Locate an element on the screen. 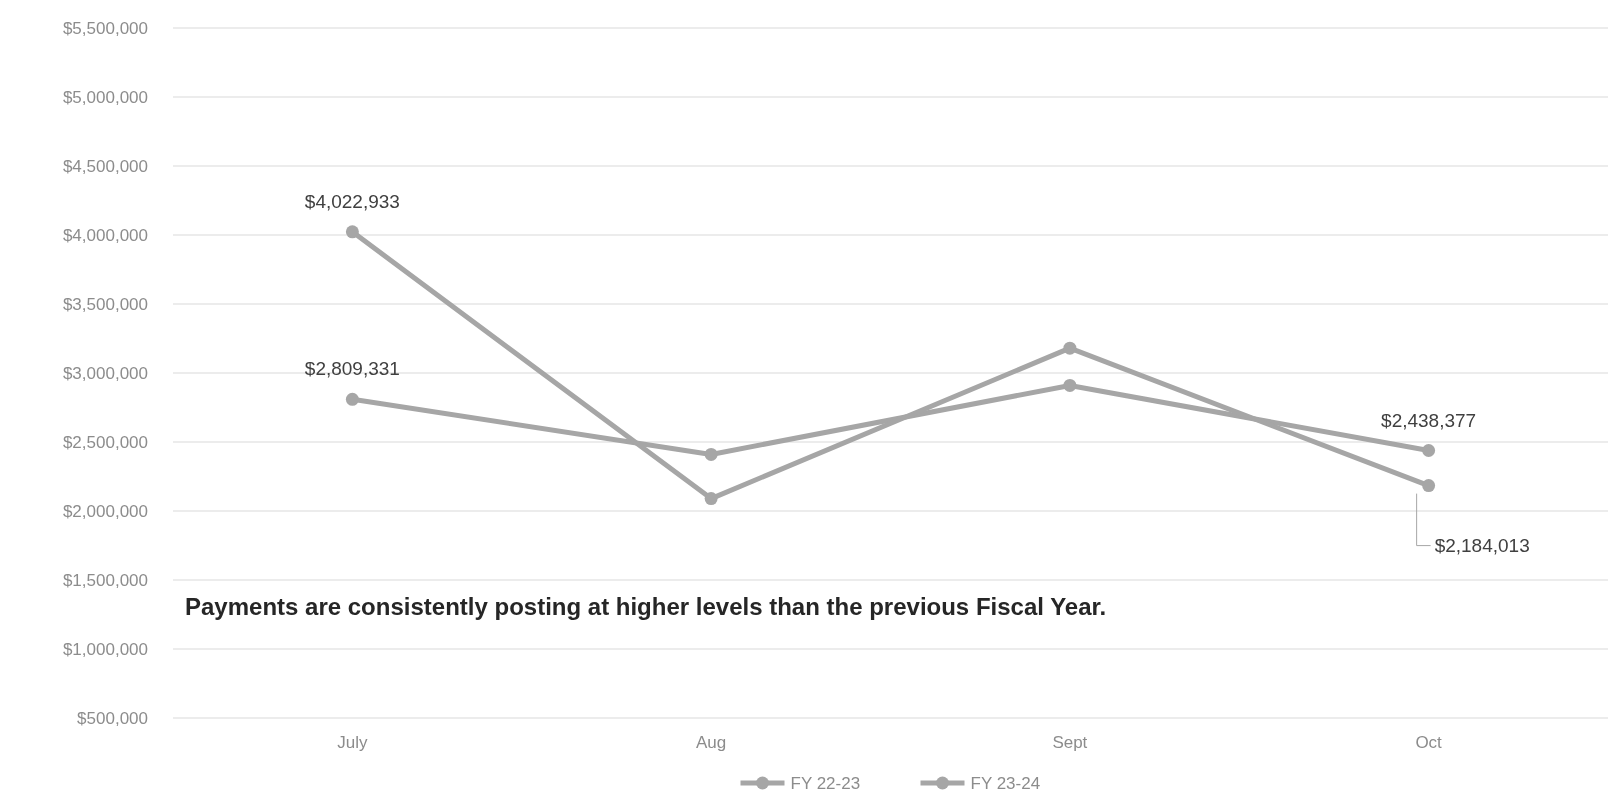  legend-label: FY 22-23 is located at coordinates (825, 783).